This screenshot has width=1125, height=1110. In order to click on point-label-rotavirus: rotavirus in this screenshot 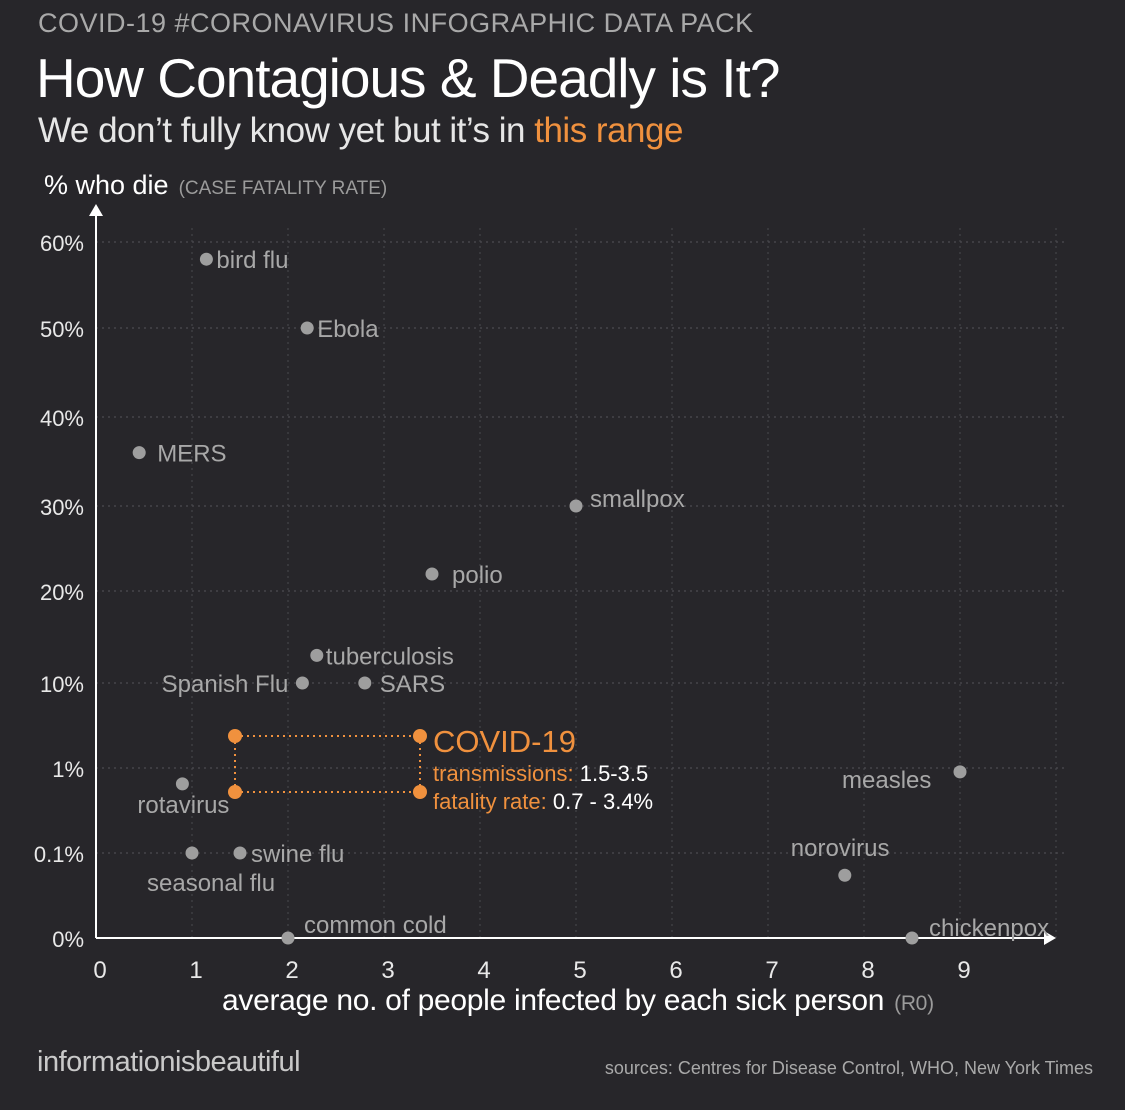, I will do `click(183, 805)`.